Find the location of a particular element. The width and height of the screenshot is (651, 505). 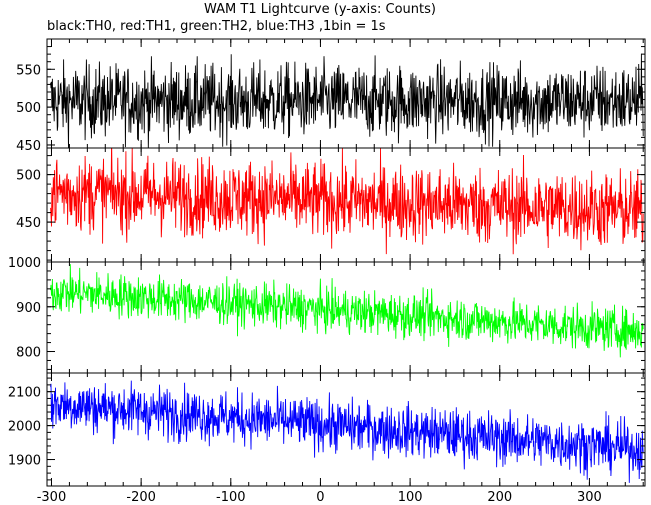

x-tick-label: 0 is located at coordinates (320, 497).